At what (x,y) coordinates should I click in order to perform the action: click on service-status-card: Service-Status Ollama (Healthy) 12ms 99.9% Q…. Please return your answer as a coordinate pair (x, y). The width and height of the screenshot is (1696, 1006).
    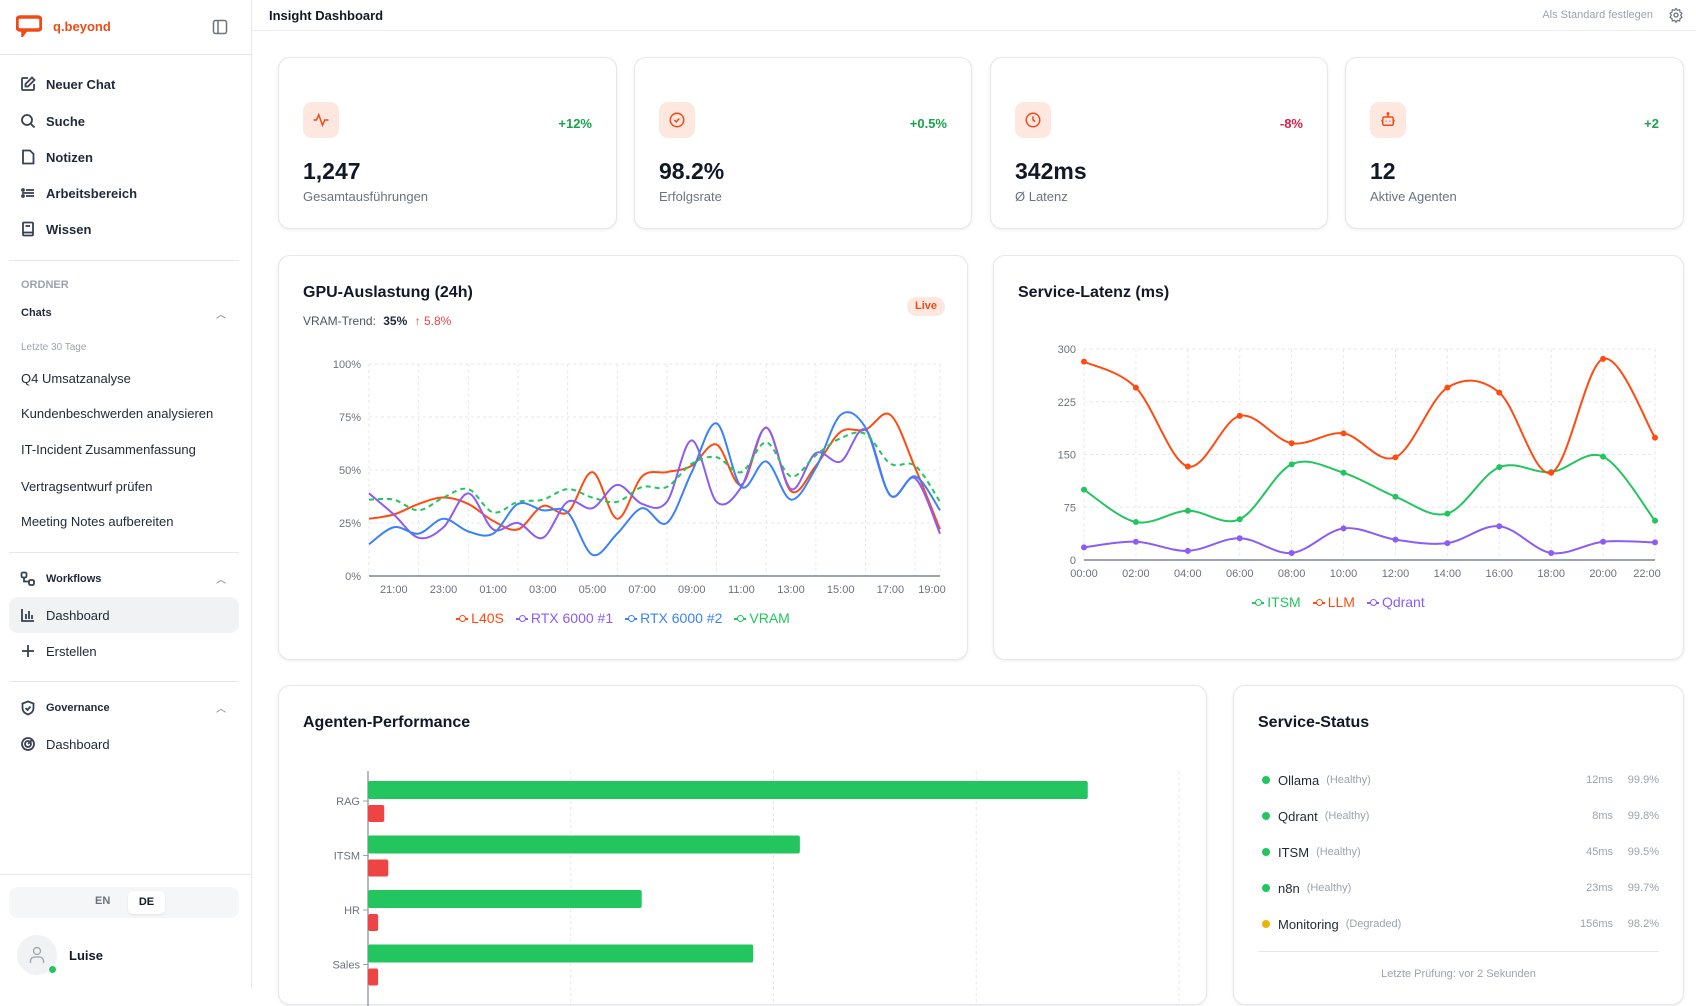
    Looking at the image, I should click on (1458, 845).